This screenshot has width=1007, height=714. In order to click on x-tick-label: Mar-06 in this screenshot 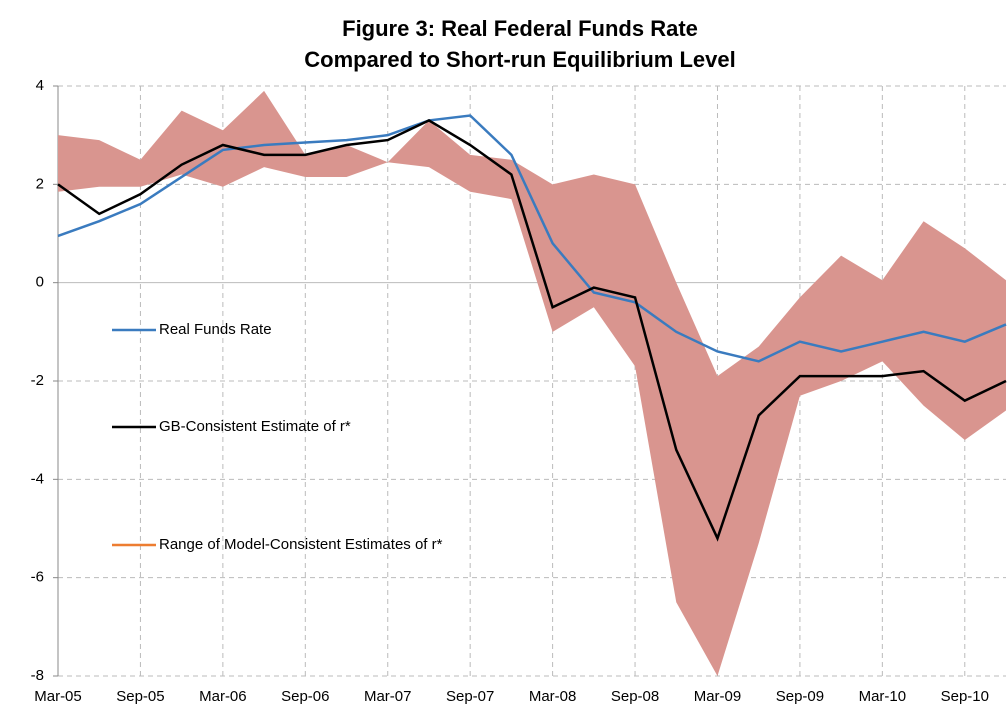, I will do `click(223, 696)`.